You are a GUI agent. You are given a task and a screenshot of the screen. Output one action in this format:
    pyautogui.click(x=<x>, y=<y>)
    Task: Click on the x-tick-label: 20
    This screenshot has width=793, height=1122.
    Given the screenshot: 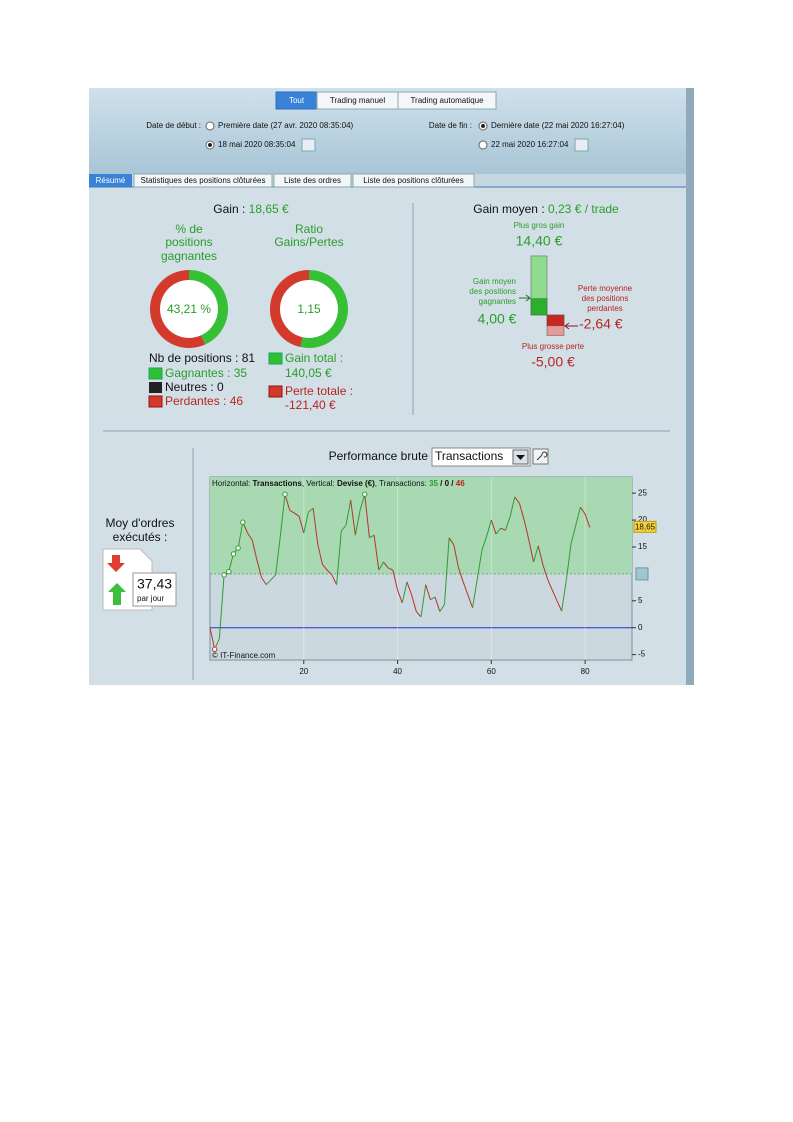 What is the action you would take?
    pyautogui.click(x=303, y=671)
    